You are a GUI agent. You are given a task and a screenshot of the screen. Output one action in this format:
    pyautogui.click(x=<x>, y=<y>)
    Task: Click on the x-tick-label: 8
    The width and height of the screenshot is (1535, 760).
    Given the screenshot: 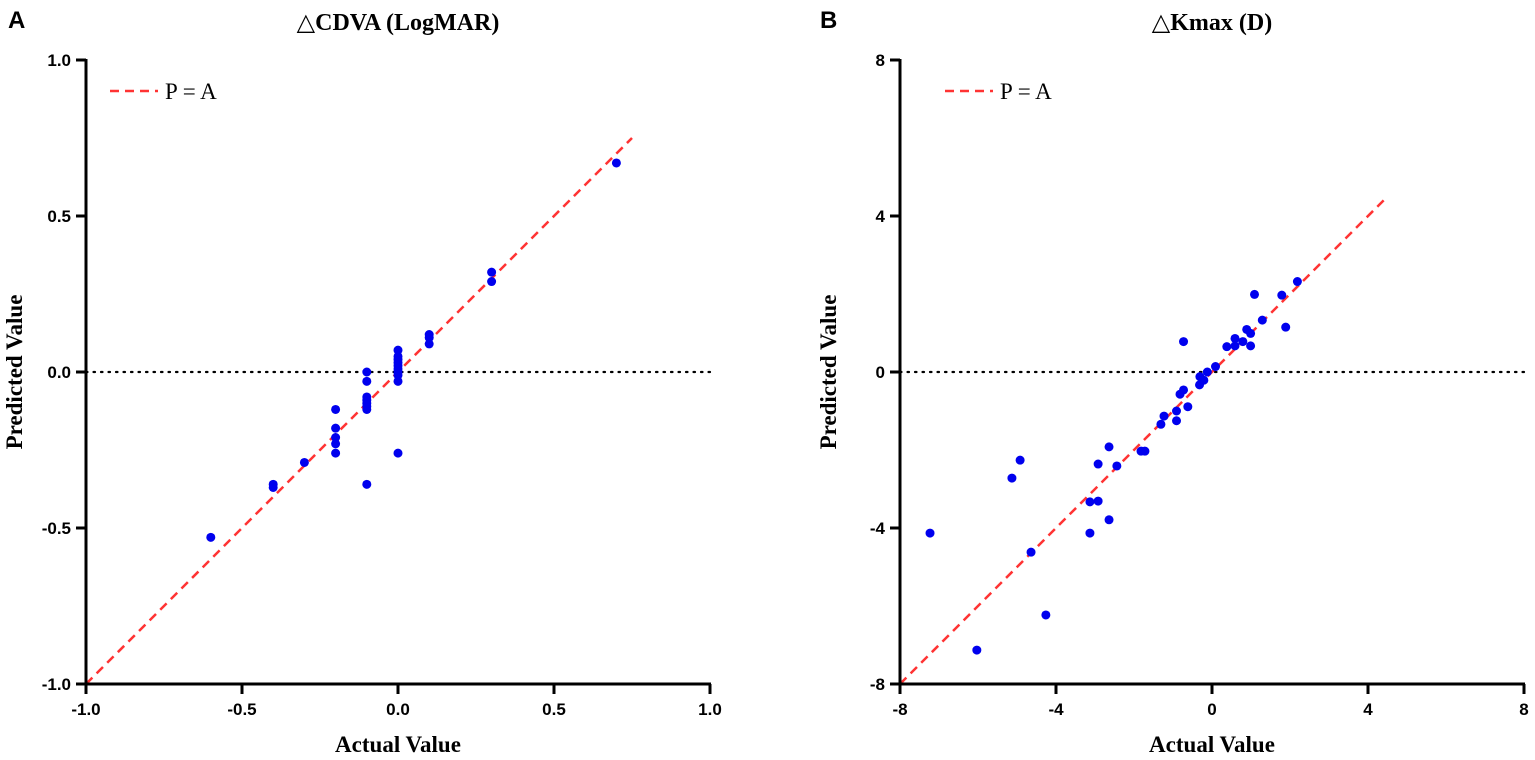 What is the action you would take?
    pyautogui.click(x=1523, y=709)
    